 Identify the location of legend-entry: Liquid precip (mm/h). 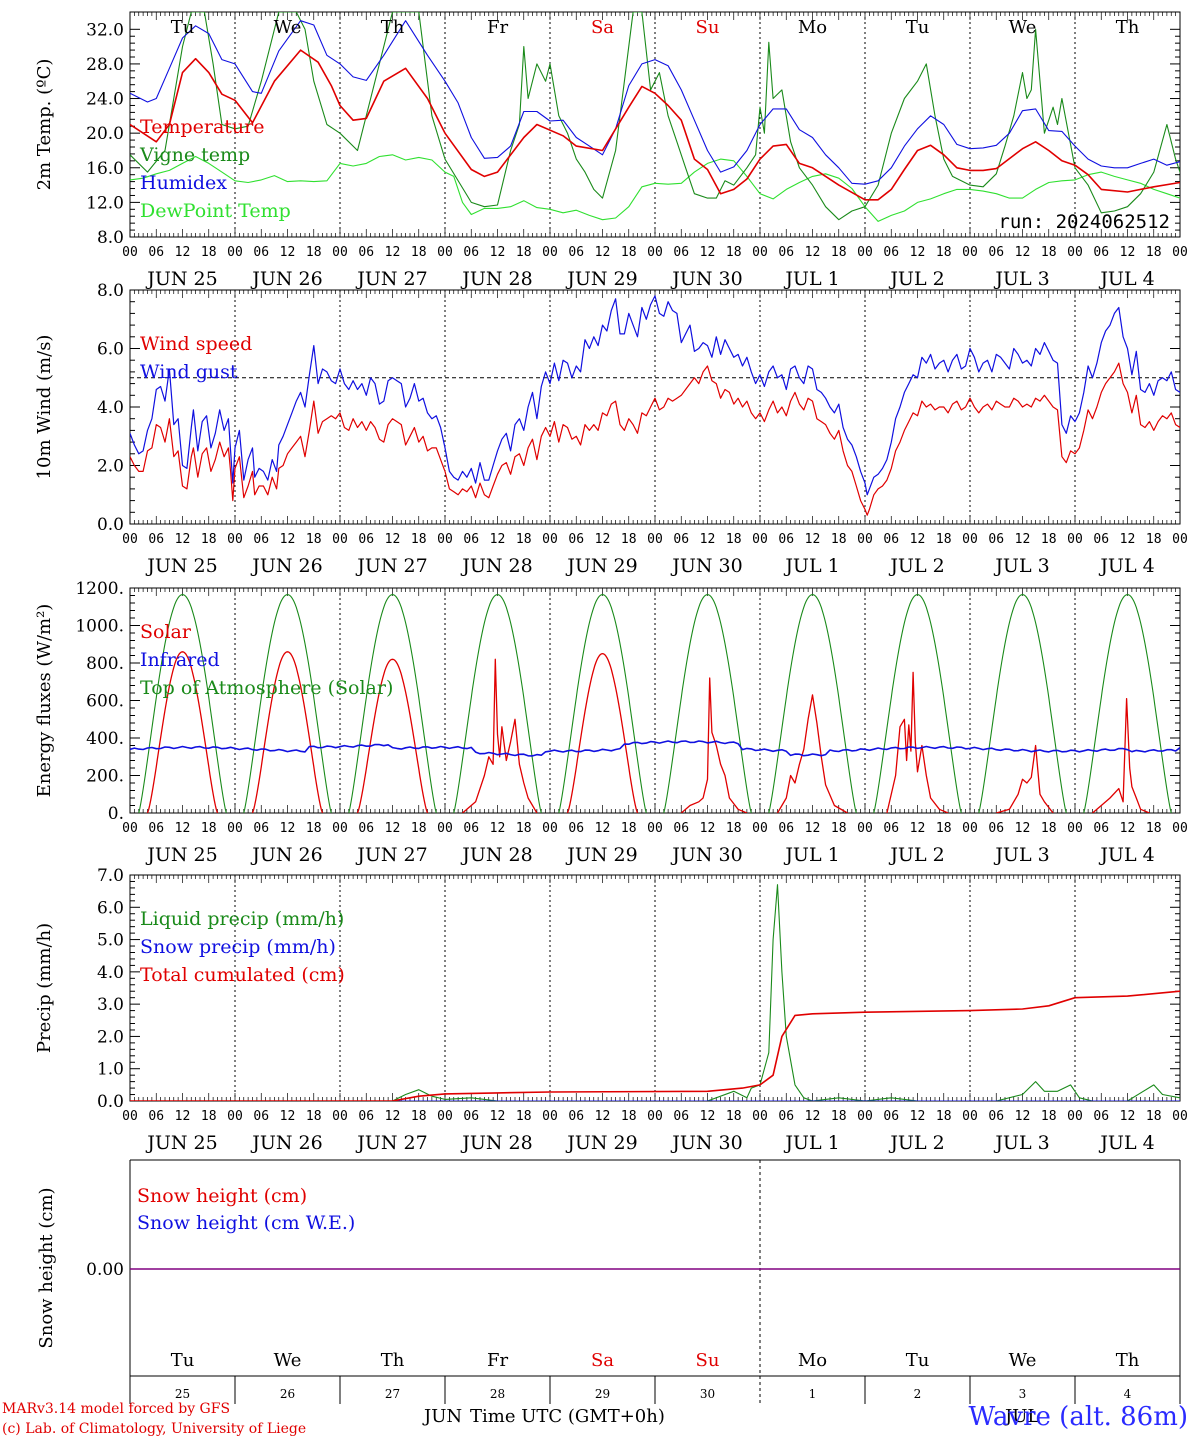
(242, 919).